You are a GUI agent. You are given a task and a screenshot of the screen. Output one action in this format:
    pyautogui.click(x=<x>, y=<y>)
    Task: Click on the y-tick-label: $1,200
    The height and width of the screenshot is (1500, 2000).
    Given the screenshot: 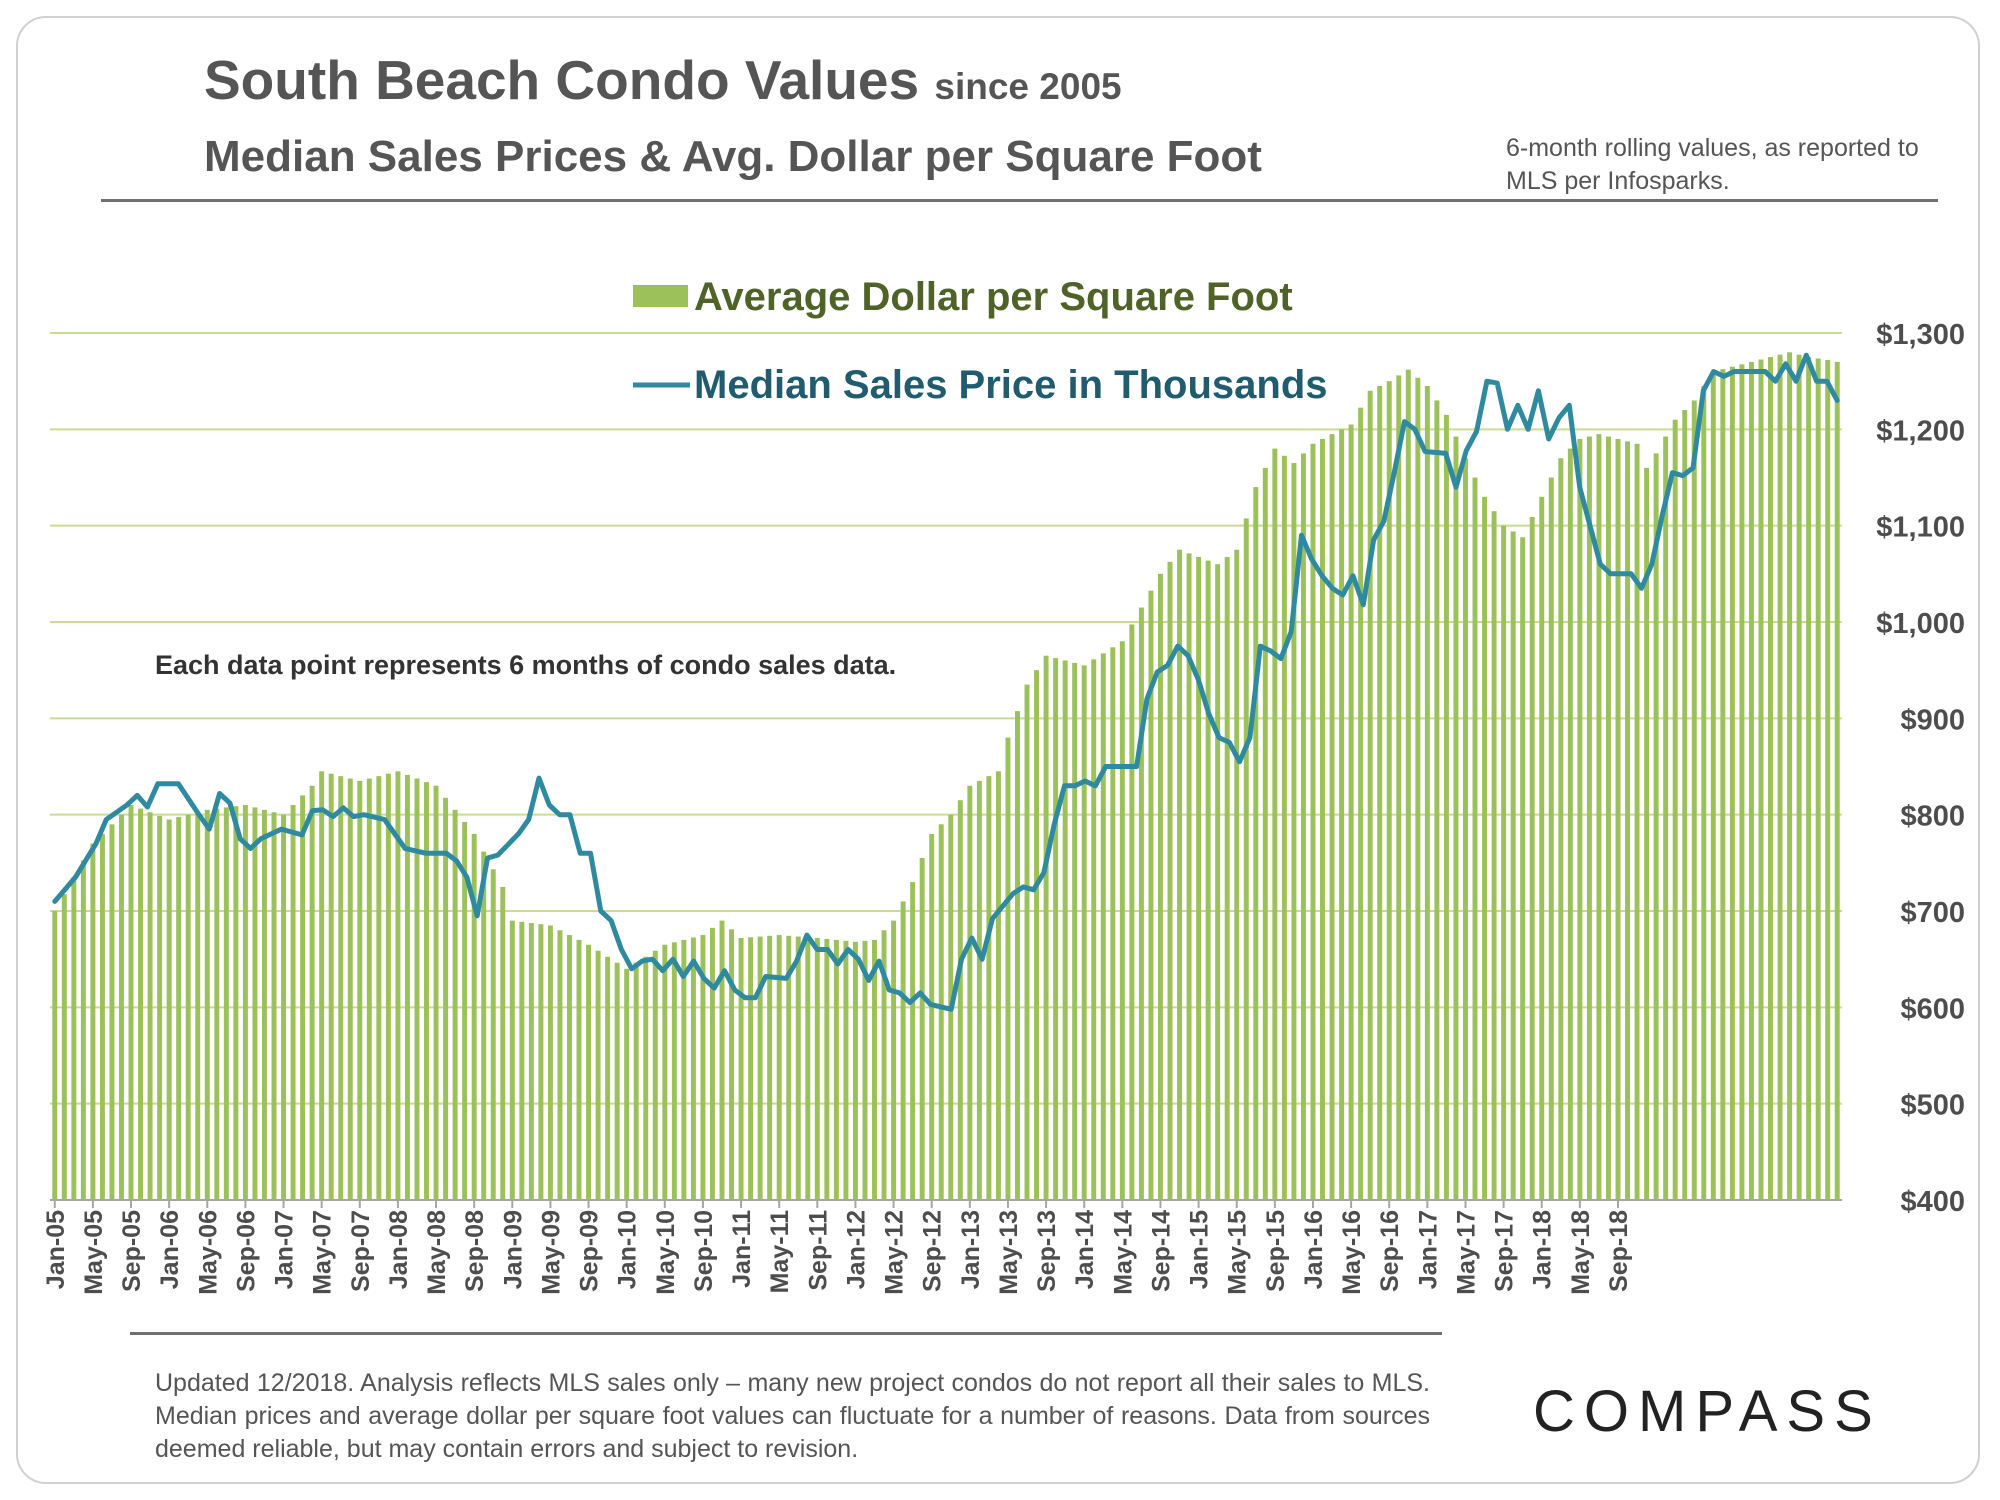 What is the action you would take?
    pyautogui.click(x=1920, y=431)
    